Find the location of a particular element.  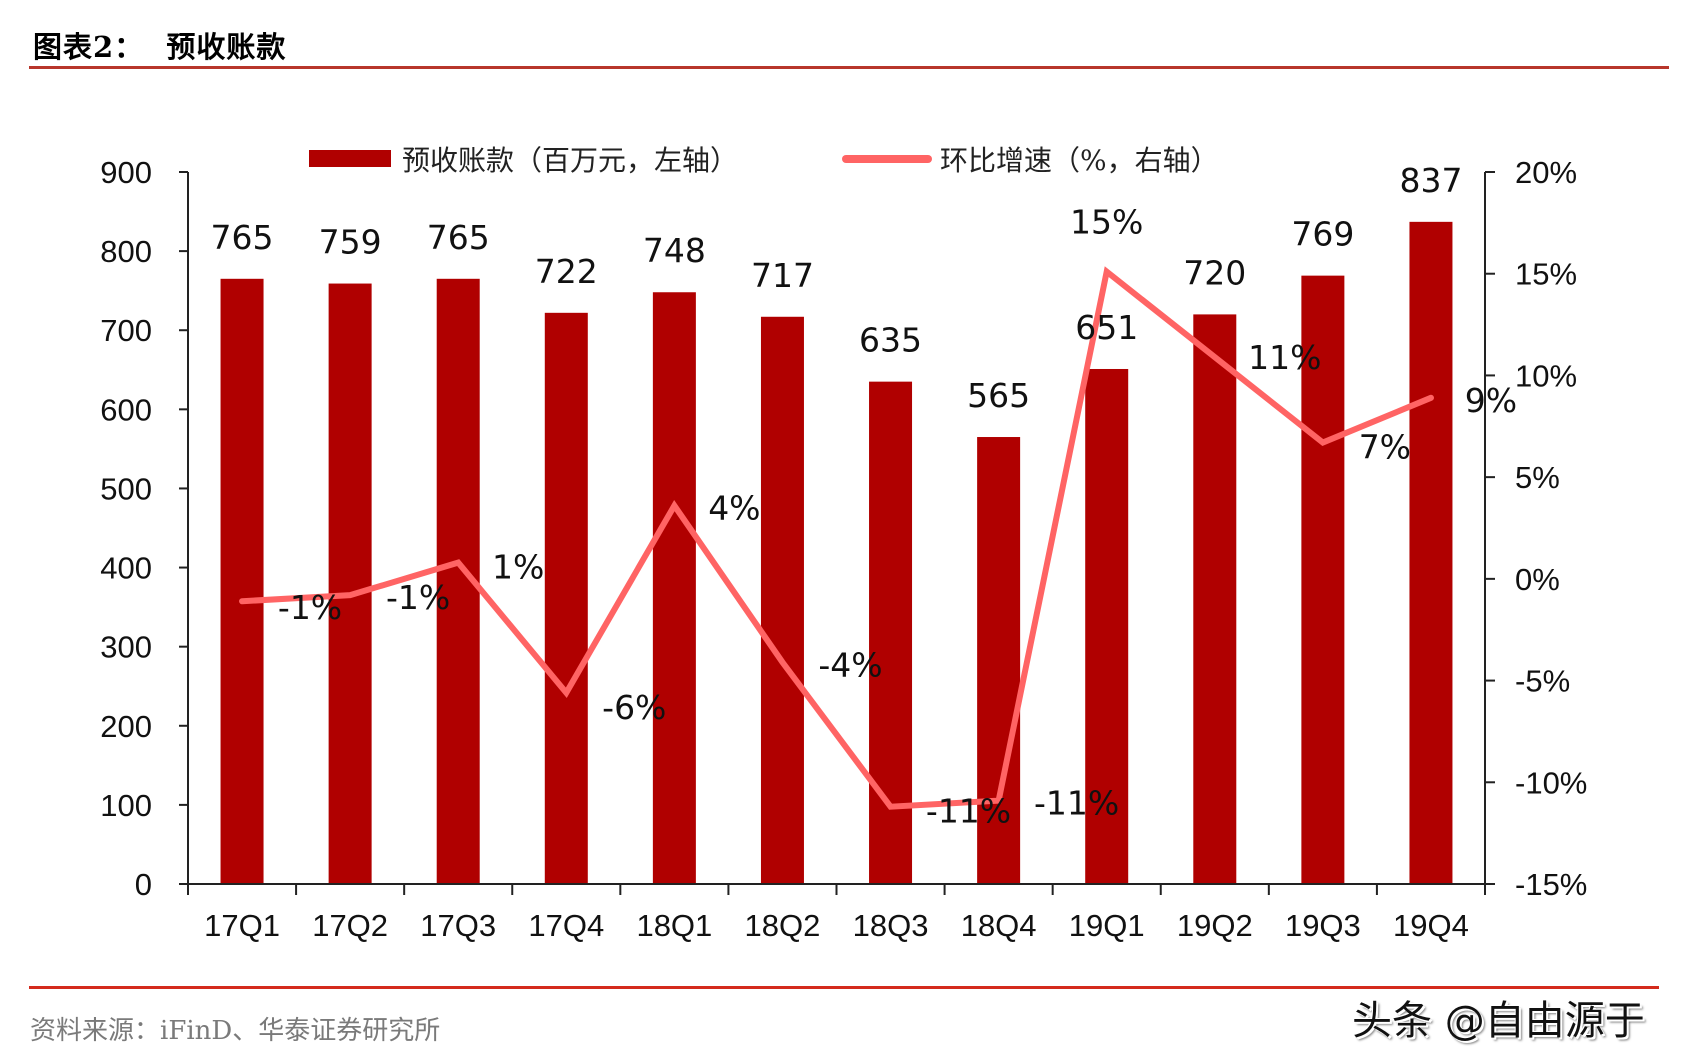

bar-value-label: 837 is located at coordinates (1430, 180).